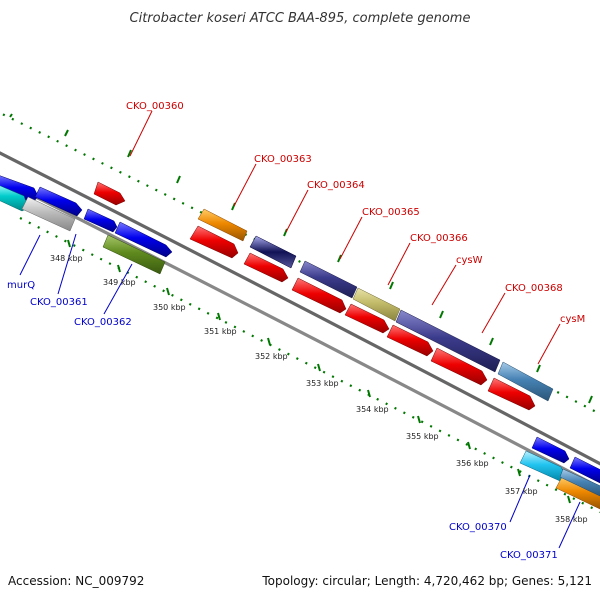 This screenshot has height=600, width=600. What do you see at coordinates (319, 295) in the screenshot?
I see `gene-red-r3` at bounding box center [319, 295].